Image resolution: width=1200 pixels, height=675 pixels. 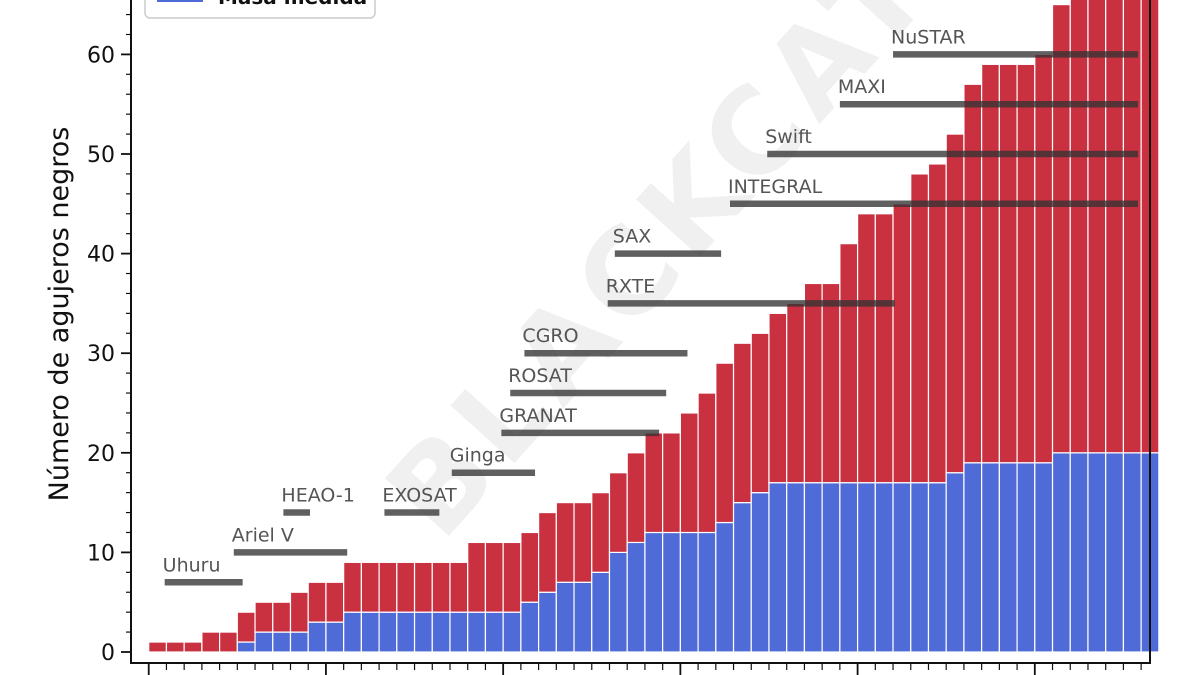 What do you see at coordinates (260, 9) in the screenshot?
I see `legend: Masa medida` at bounding box center [260, 9].